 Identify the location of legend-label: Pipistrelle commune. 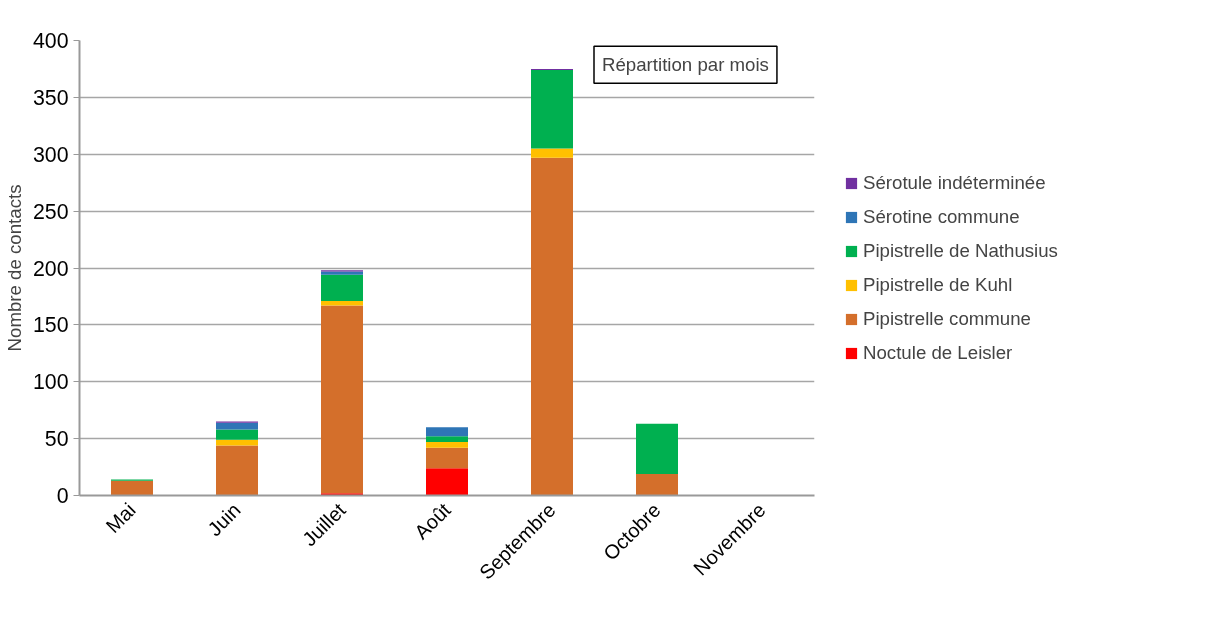
(947, 318).